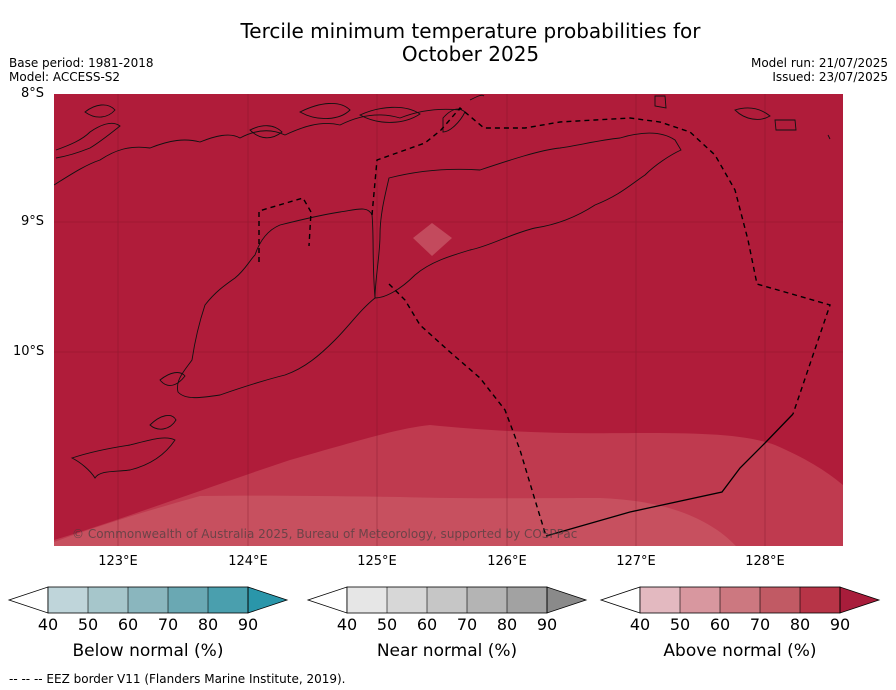  What do you see at coordinates (636, 561) in the screenshot?
I see `lon-label-127e: 127°E` at bounding box center [636, 561].